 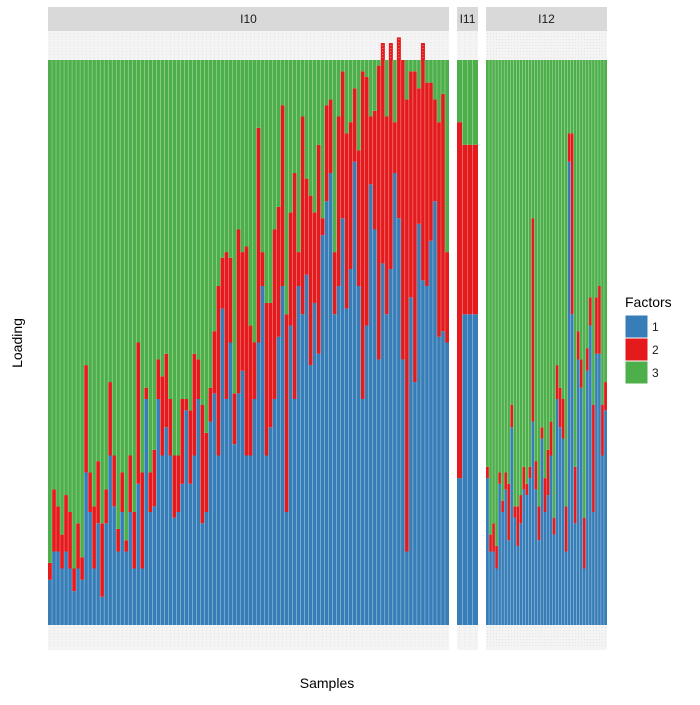 I want to click on facet-panel-i11: I11, so click(x=467, y=328).